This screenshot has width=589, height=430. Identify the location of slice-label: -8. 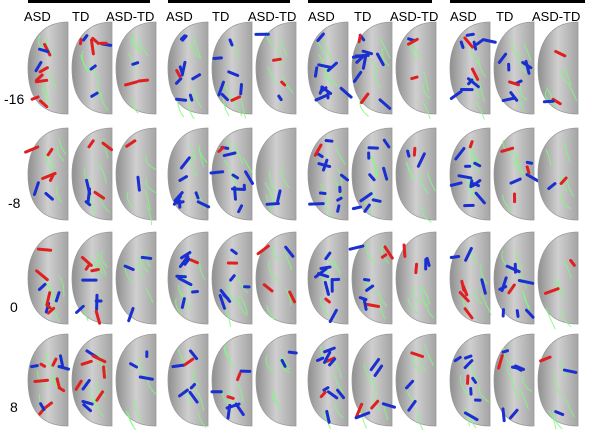
(14, 203).